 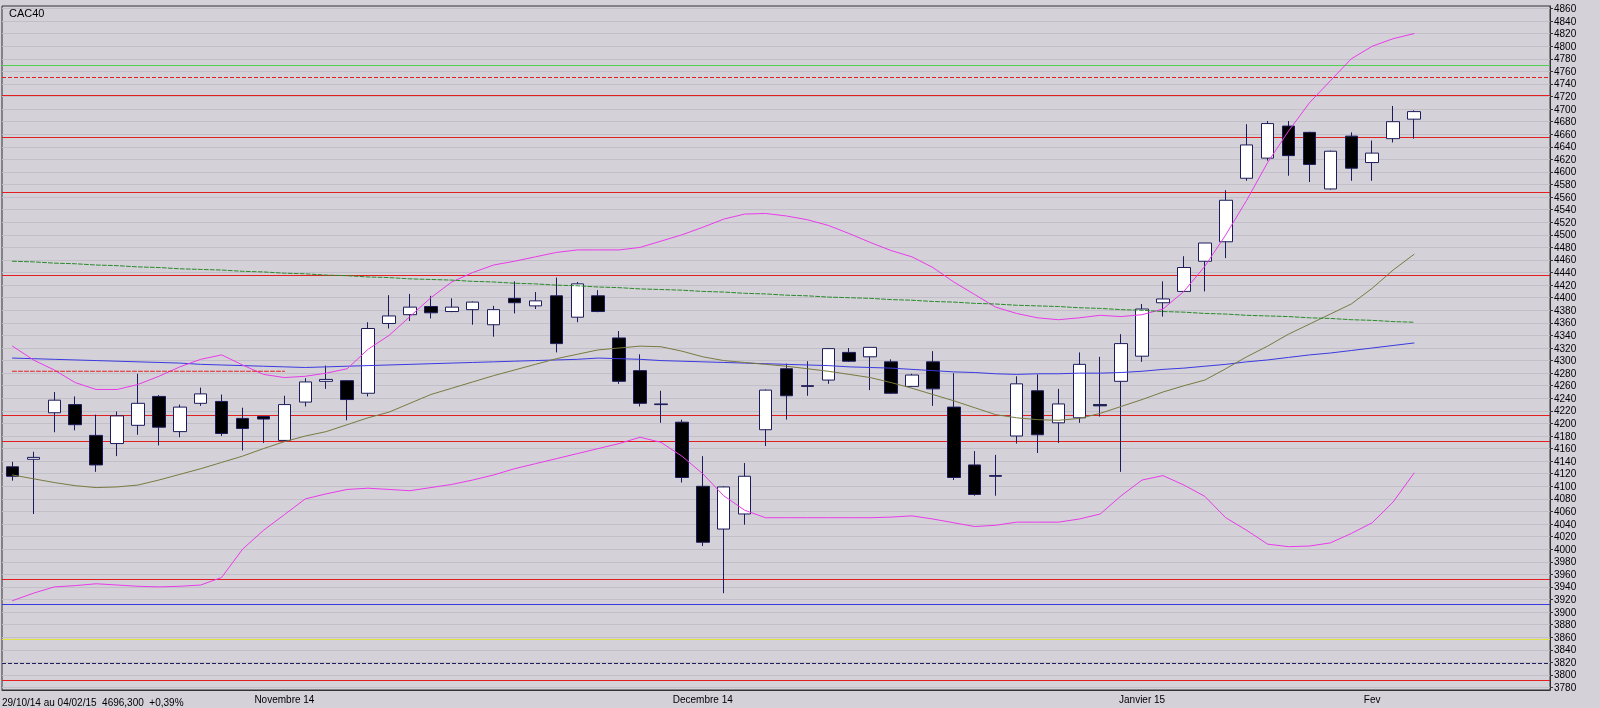 What do you see at coordinates (1565, 9) in the screenshot?
I see `y-tick-label: 4860` at bounding box center [1565, 9].